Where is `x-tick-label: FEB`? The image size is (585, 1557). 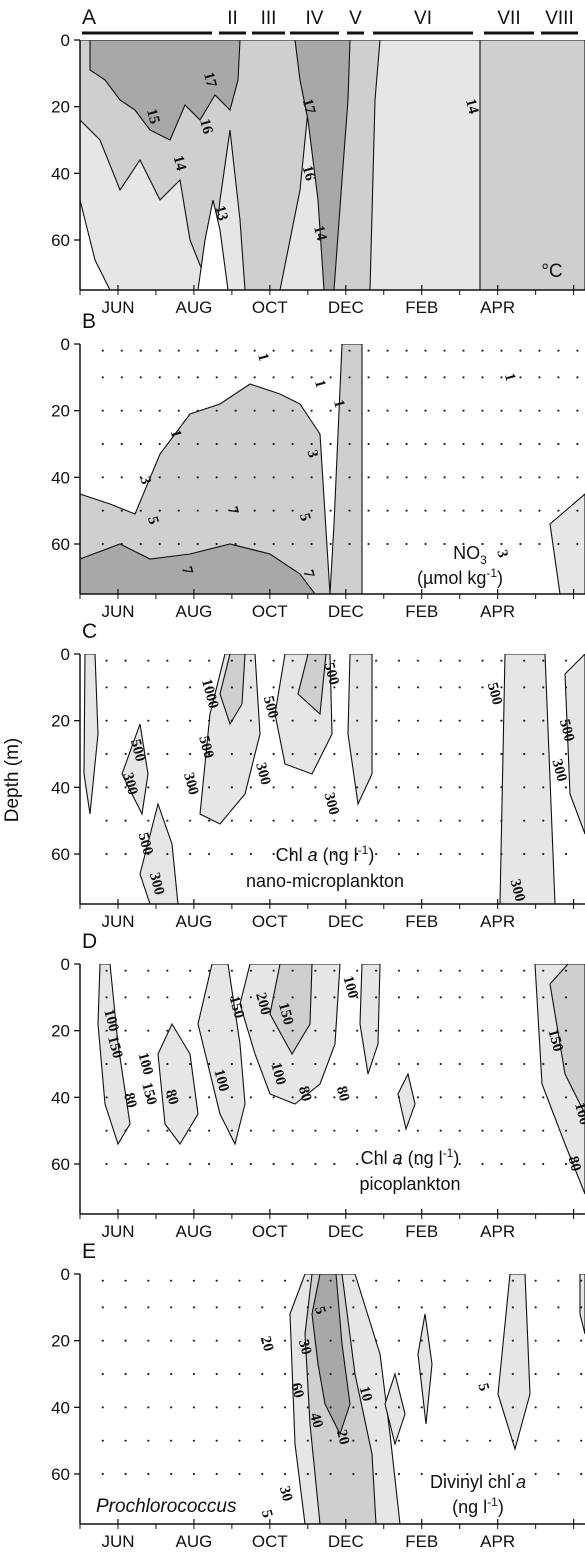 x-tick-label: FEB is located at coordinates (421, 1541).